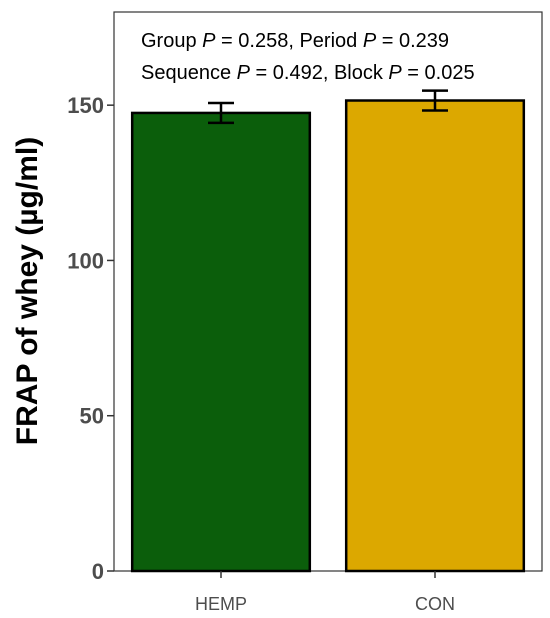  Describe the element at coordinates (435, 604) in the screenshot. I see `x-tick-label-con: CON` at that location.